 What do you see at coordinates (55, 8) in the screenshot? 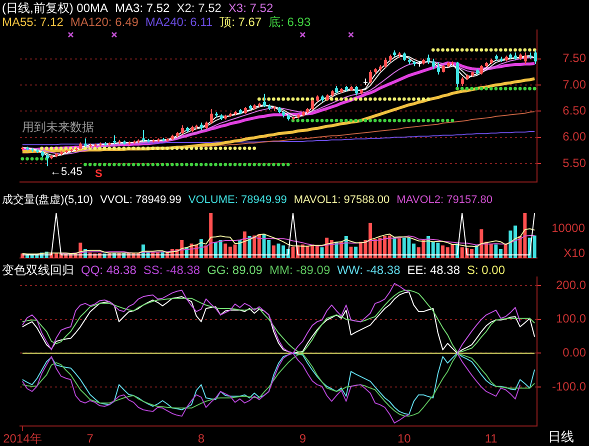
I see `chart-title: (日线,前复权) 00MA` at bounding box center [55, 8].